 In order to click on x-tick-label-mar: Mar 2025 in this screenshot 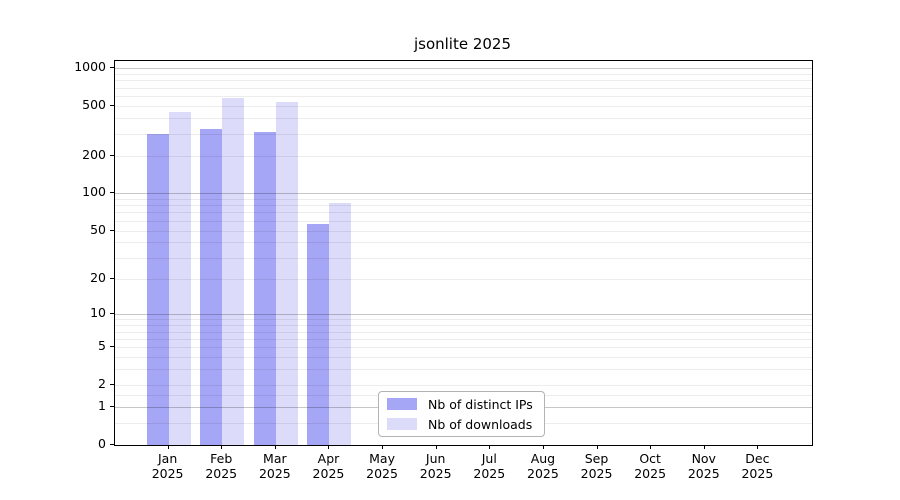, I will do `click(274, 466)`.